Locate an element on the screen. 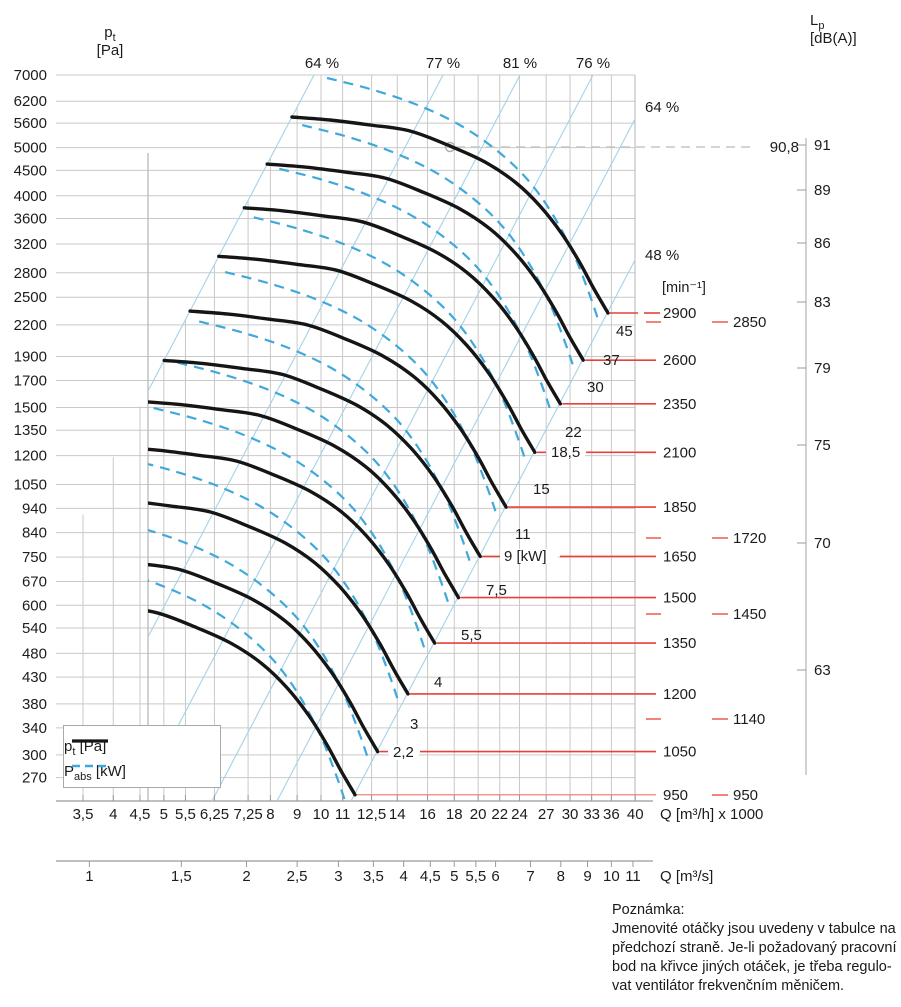  pressure-tick-label: 3200 is located at coordinates (30, 244).